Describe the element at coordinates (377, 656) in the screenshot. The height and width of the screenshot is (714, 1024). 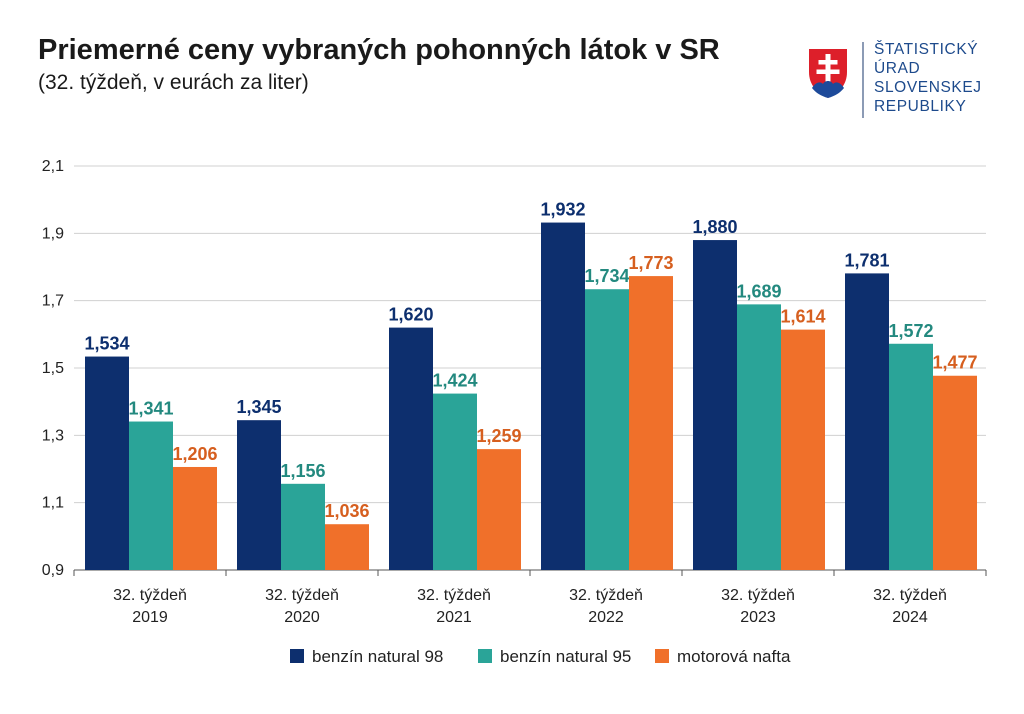
I see `legend-label: benzín natural 98` at that location.